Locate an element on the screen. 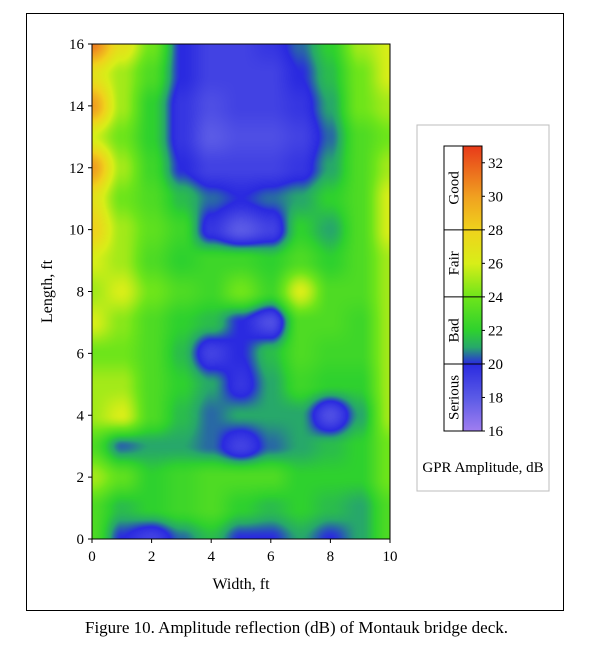 The height and width of the screenshot is (665, 593). colorbar-tick-label: 16 is located at coordinates (496, 432).